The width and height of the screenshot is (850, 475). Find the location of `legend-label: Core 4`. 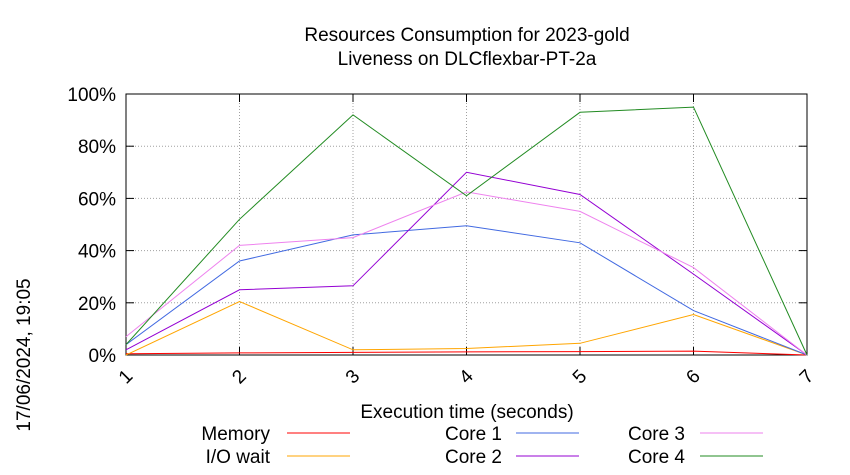

legend-label: Core 4 is located at coordinates (656, 457).